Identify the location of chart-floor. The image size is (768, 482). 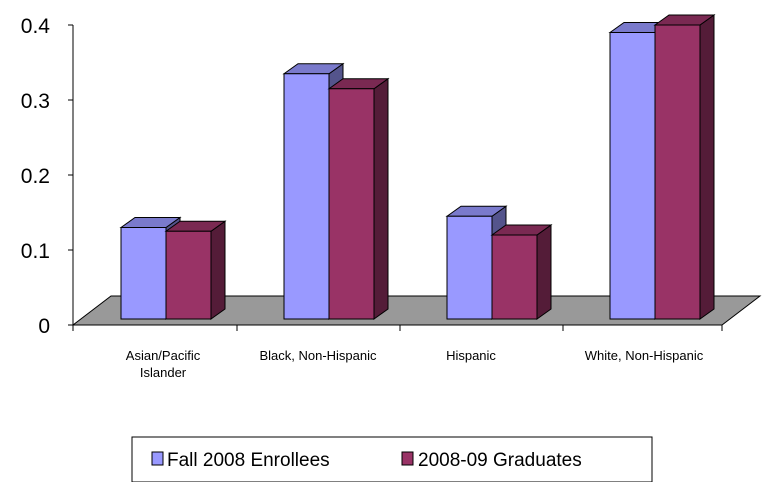
(416, 310).